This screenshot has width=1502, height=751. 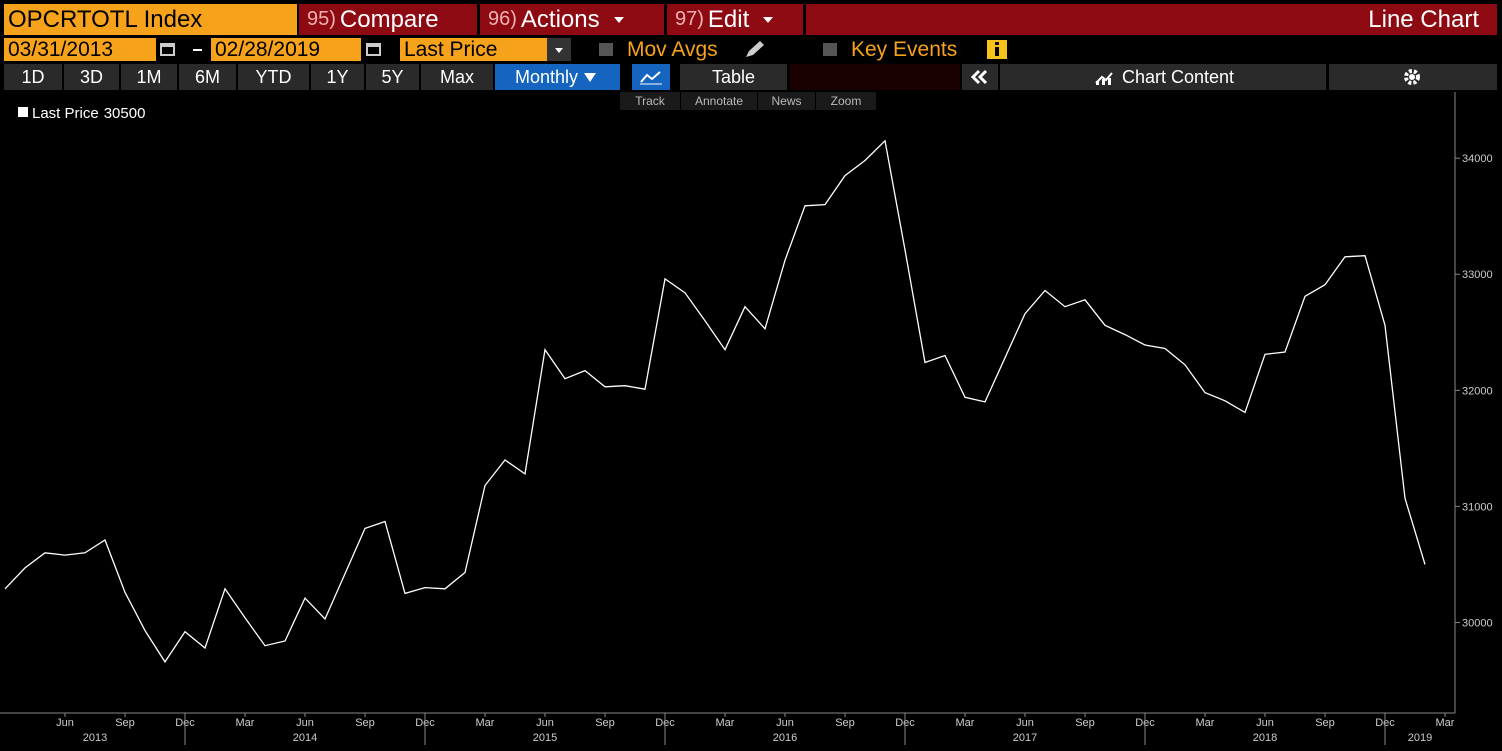 What do you see at coordinates (1423, 19) in the screenshot?
I see `view-label: Line Chart` at bounding box center [1423, 19].